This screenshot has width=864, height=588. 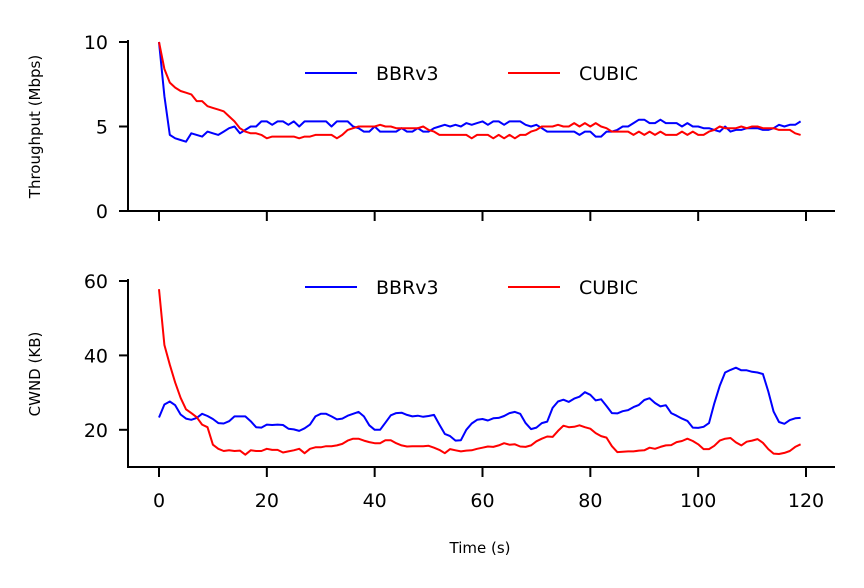 What do you see at coordinates (96, 356) in the screenshot?
I see `y-tick-label: 40` at bounding box center [96, 356].